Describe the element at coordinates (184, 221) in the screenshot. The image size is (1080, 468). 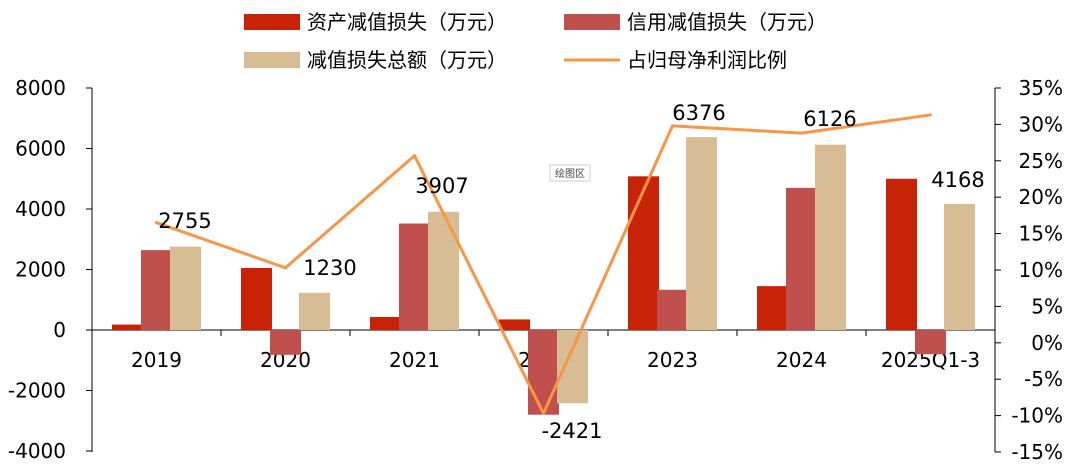
I see `data-label: 2755` at that location.